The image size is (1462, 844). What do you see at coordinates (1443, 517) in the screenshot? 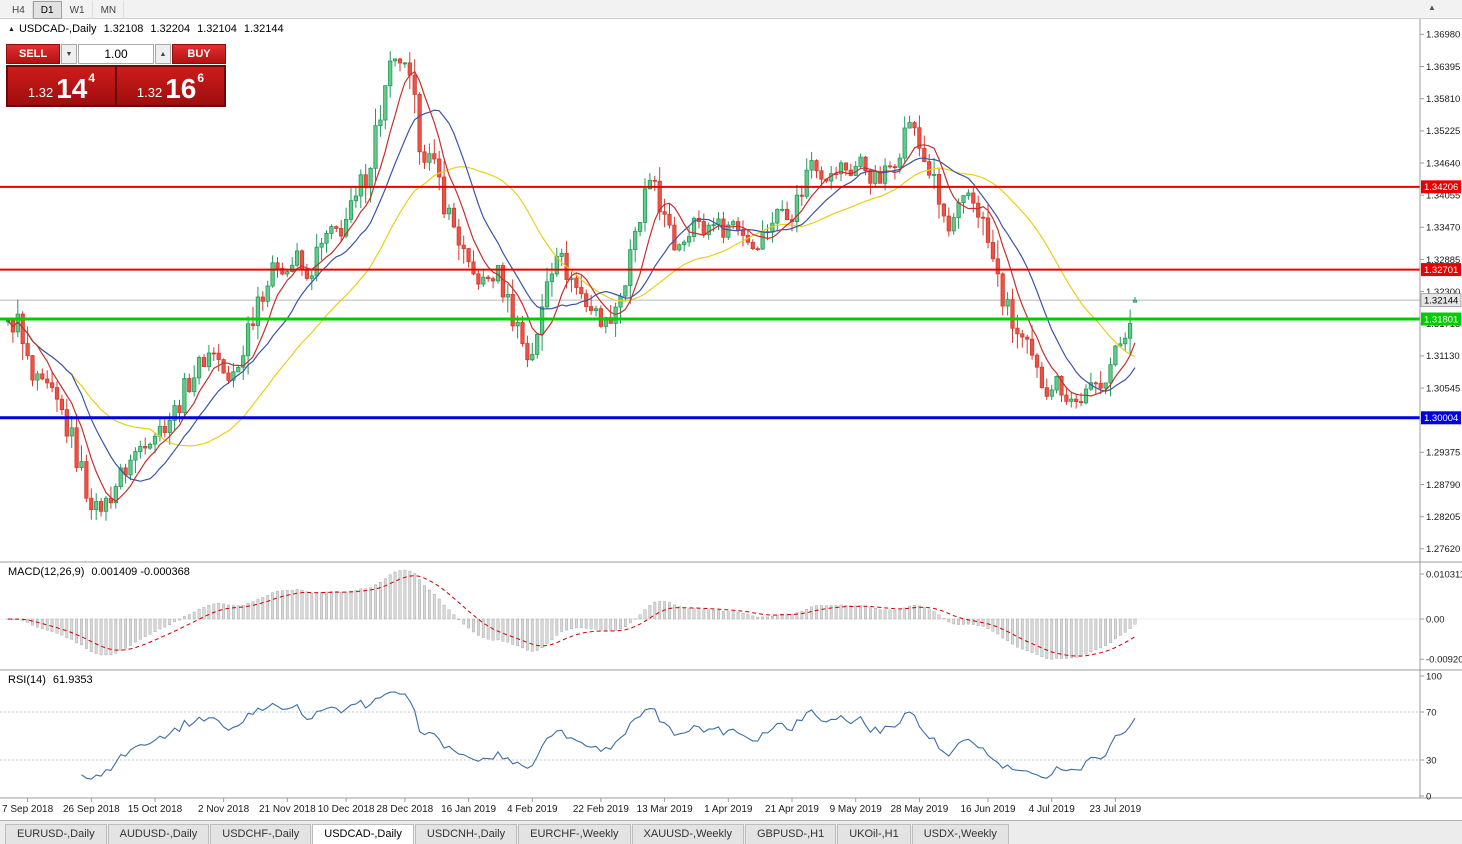
I see `price-axis-label: 1.28205` at bounding box center [1443, 517].